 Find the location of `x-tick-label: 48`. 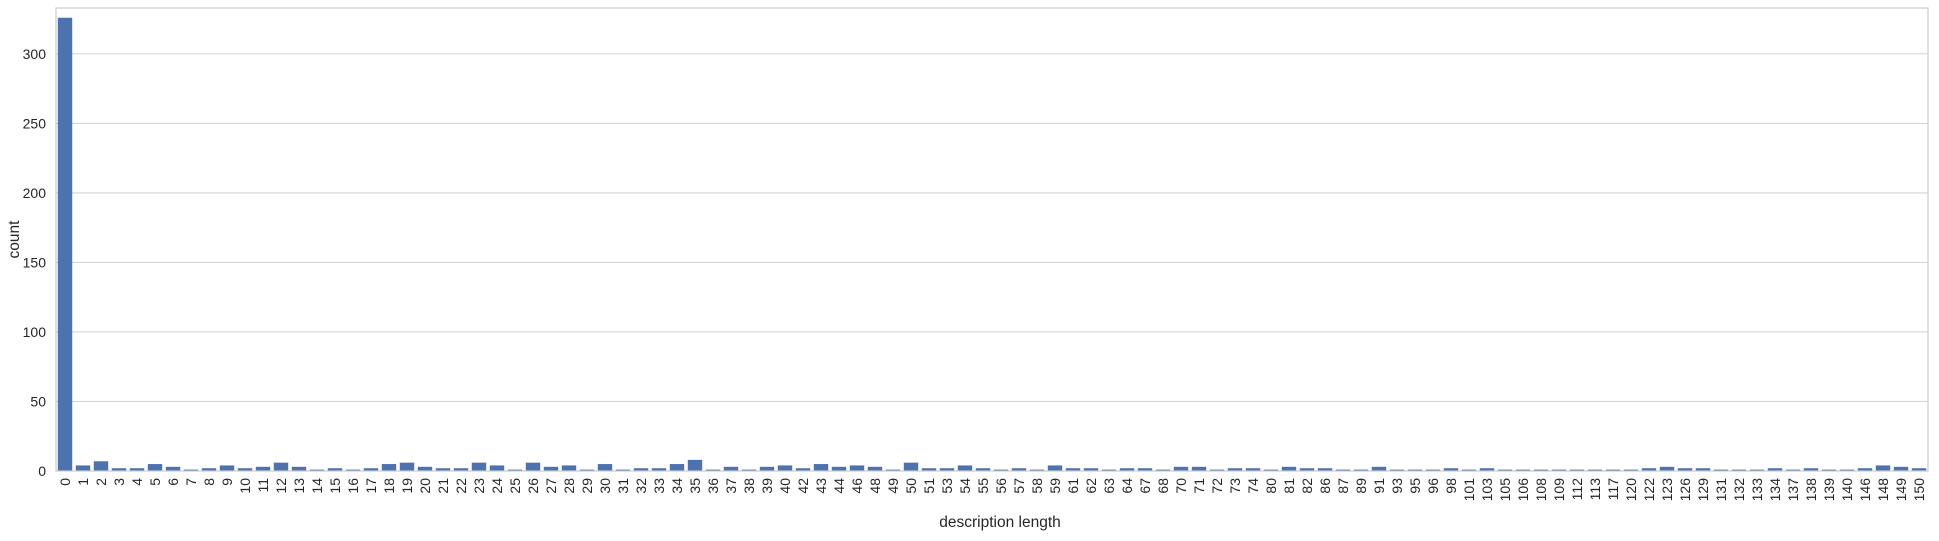

x-tick-label: 48 is located at coordinates (875, 486).